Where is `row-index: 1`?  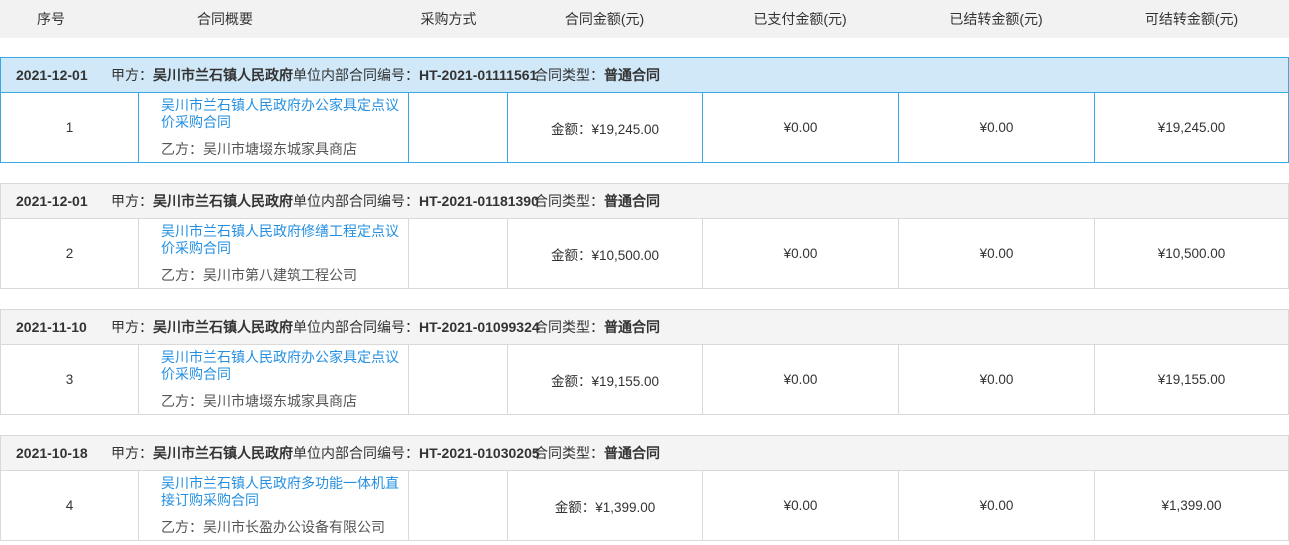
row-index: 1 is located at coordinates (70, 127).